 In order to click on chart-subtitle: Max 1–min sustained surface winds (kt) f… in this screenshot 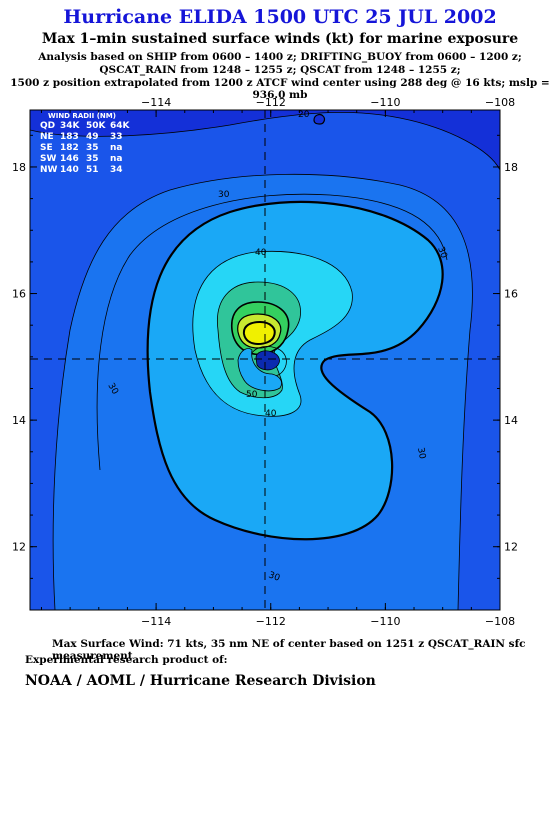, I will do `click(280, 39)`.